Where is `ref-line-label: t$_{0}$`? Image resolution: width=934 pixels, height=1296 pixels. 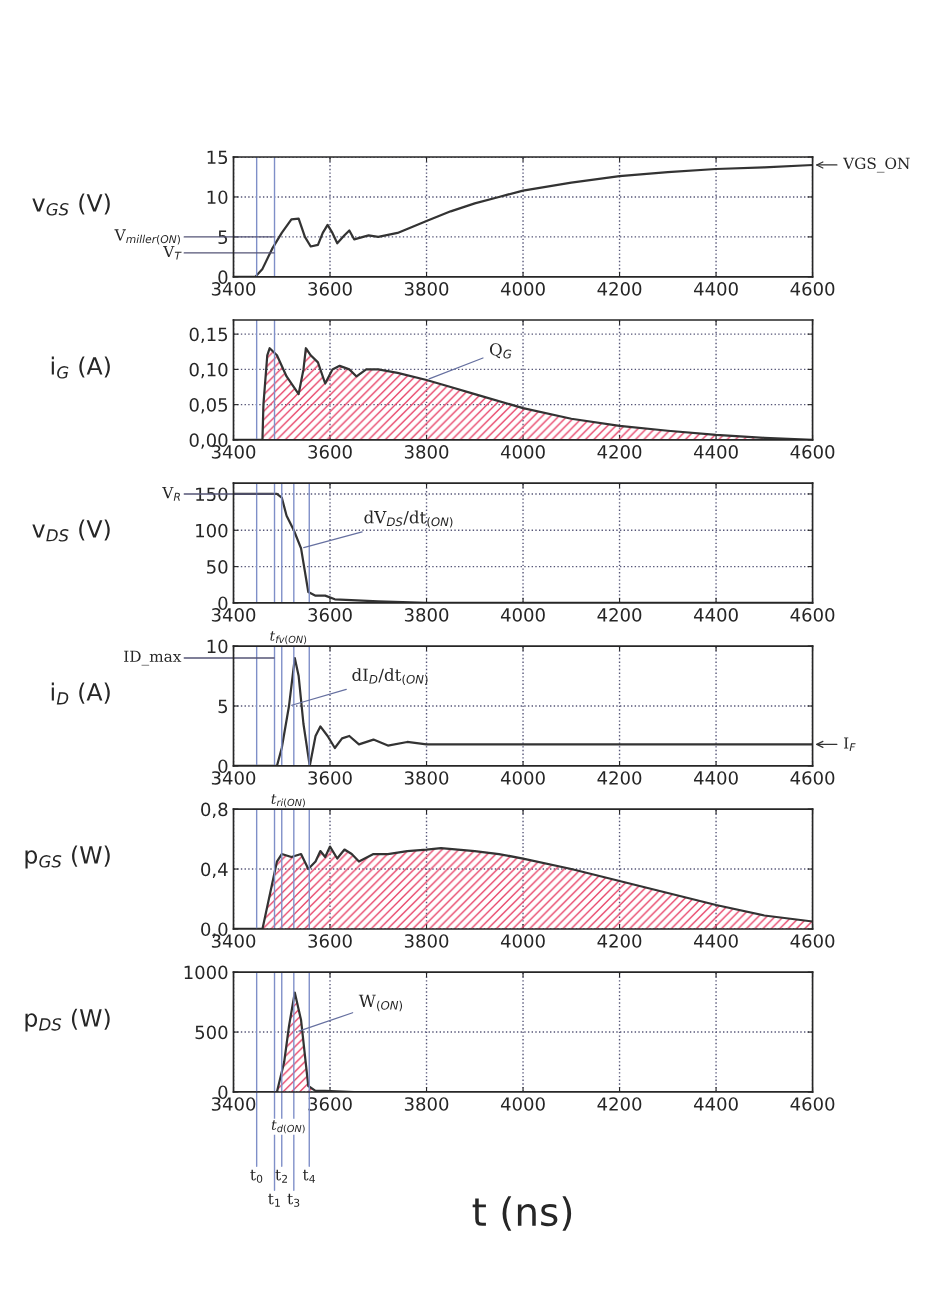
ref-line-label: t$_{0}$ is located at coordinates (256, 1176).